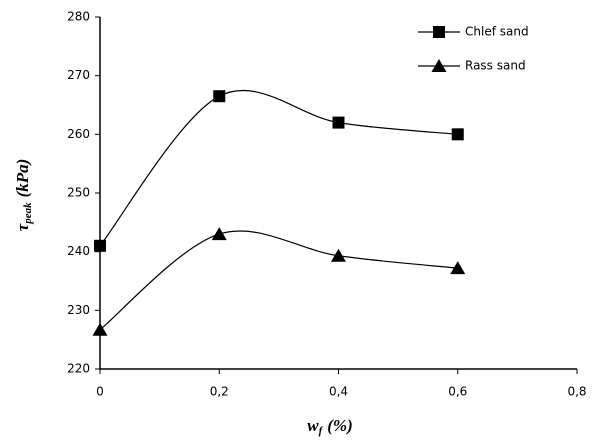 The height and width of the screenshot is (441, 601). What do you see at coordinates (78, 17) in the screenshot?
I see `y-tick-label: 280` at bounding box center [78, 17].